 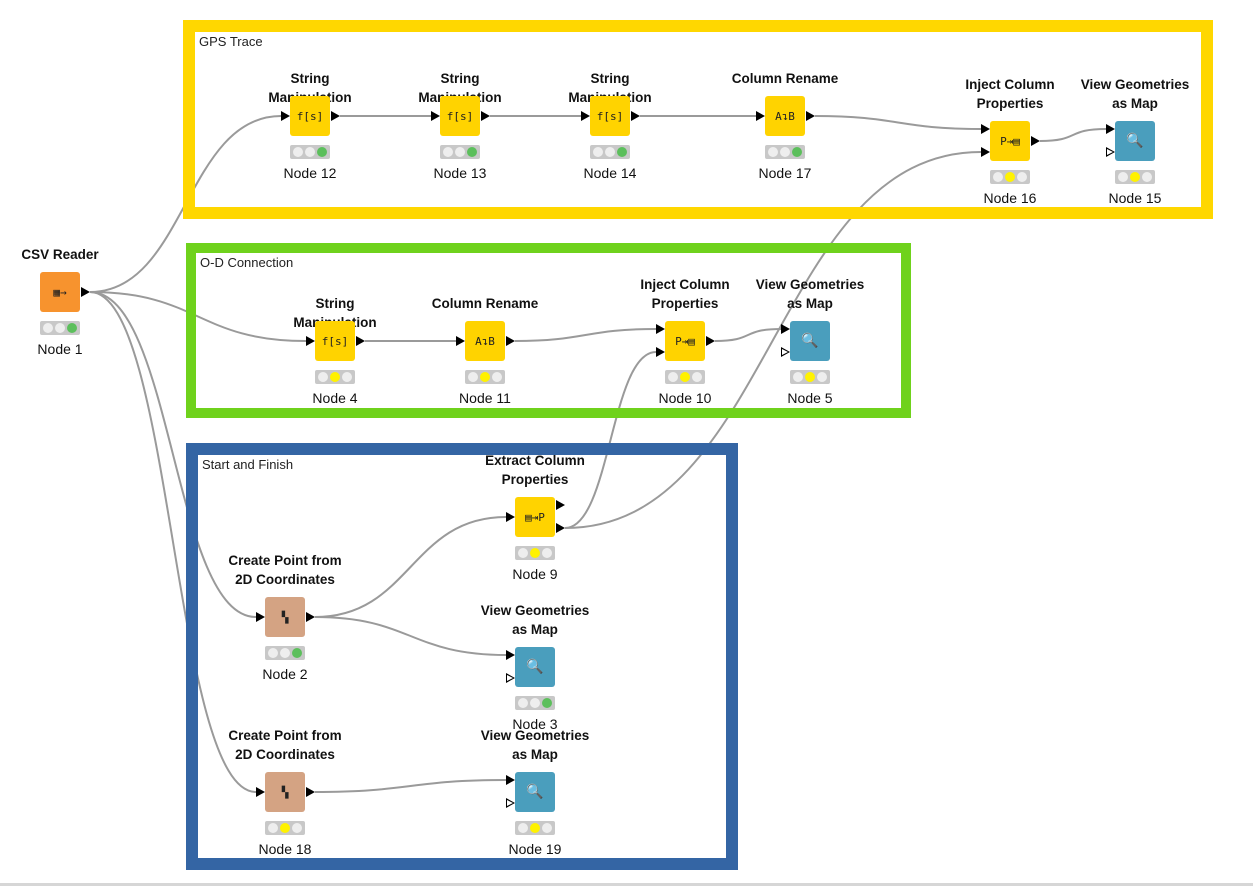 I want to click on node-label: Node 4, so click(x=335, y=398).